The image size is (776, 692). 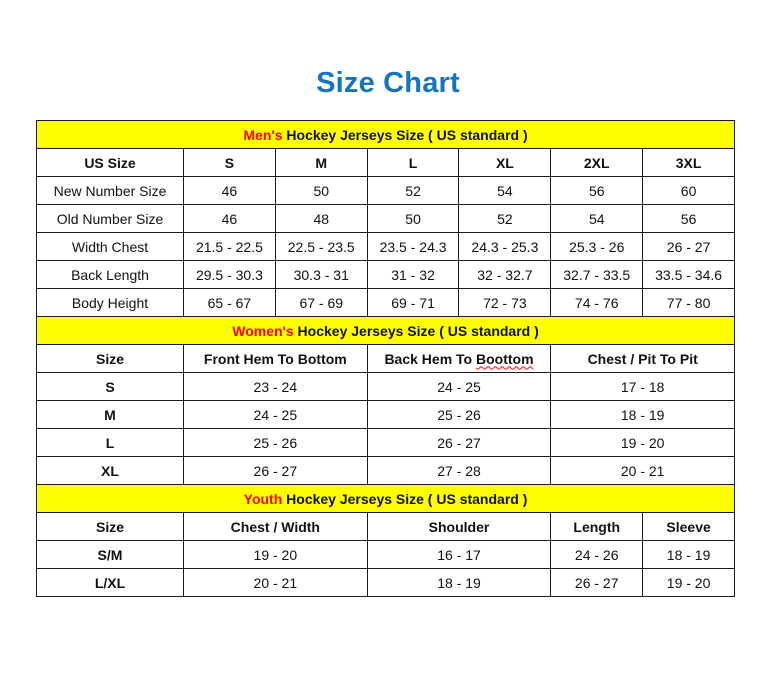 I want to click on table-row: S 23 - 24 24 - 25 17 - 18, so click(x=386, y=386).